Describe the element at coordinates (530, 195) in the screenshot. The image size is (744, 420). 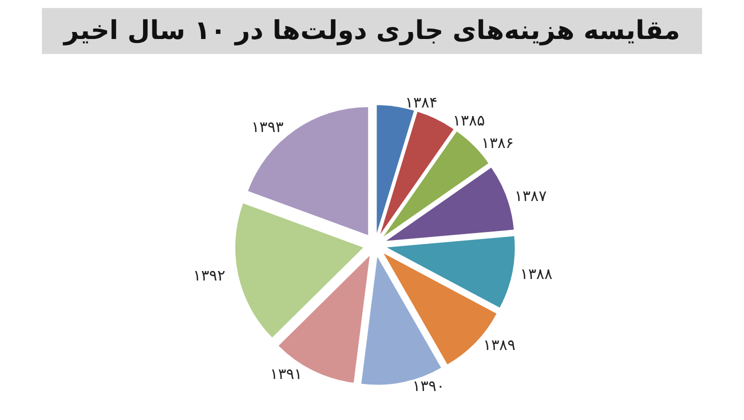
I see `slice-label: ۱۳۸۷` at that location.